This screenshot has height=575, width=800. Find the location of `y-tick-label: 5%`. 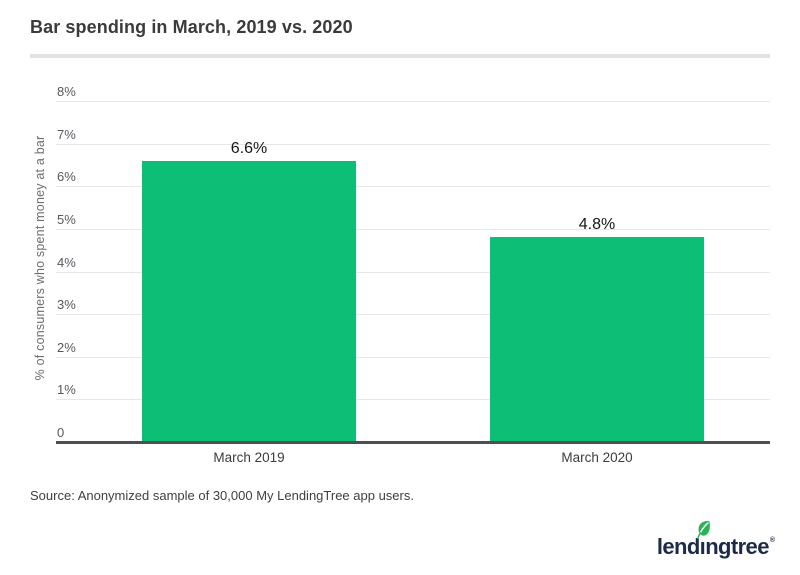

y-tick-label: 5% is located at coordinates (66, 219).